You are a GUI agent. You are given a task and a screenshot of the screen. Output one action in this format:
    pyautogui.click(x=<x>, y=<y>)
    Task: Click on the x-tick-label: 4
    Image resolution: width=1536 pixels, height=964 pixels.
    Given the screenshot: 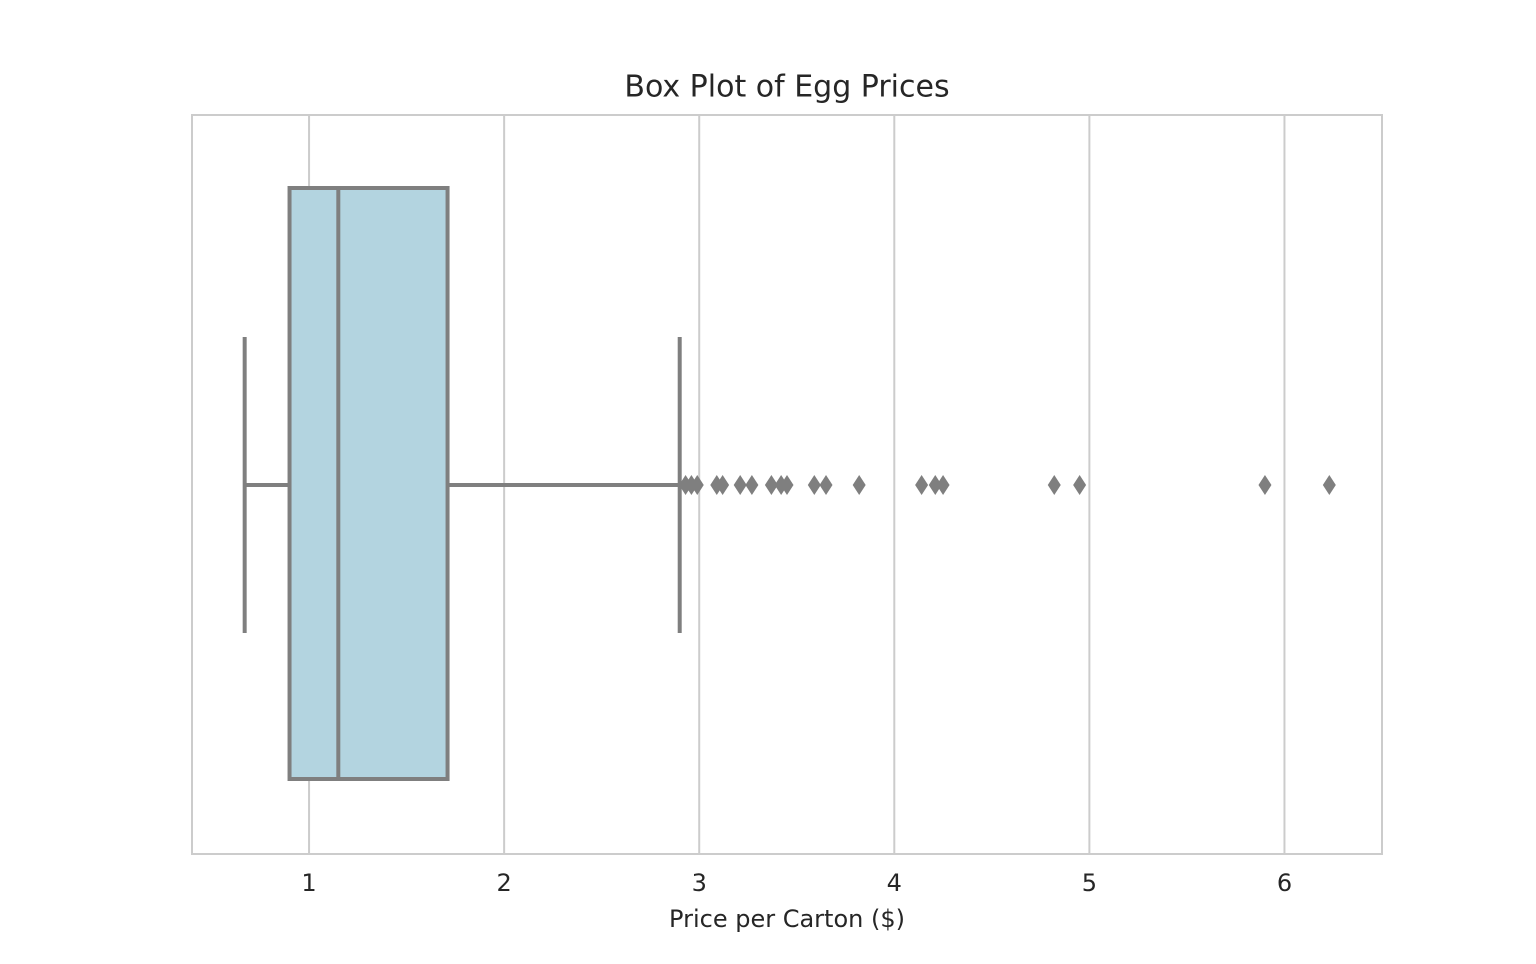 What is the action you would take?
    pyautogui.click(x=894, y=883)
    